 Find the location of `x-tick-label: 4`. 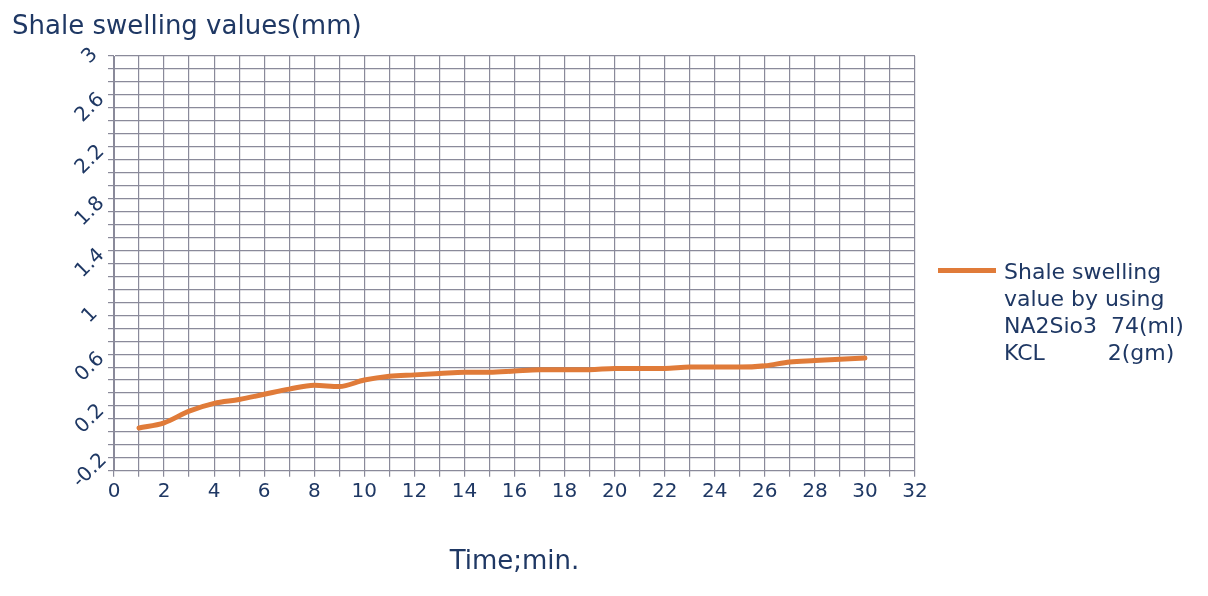

x-tick-label: 4 is located at coordinates (214, 490).